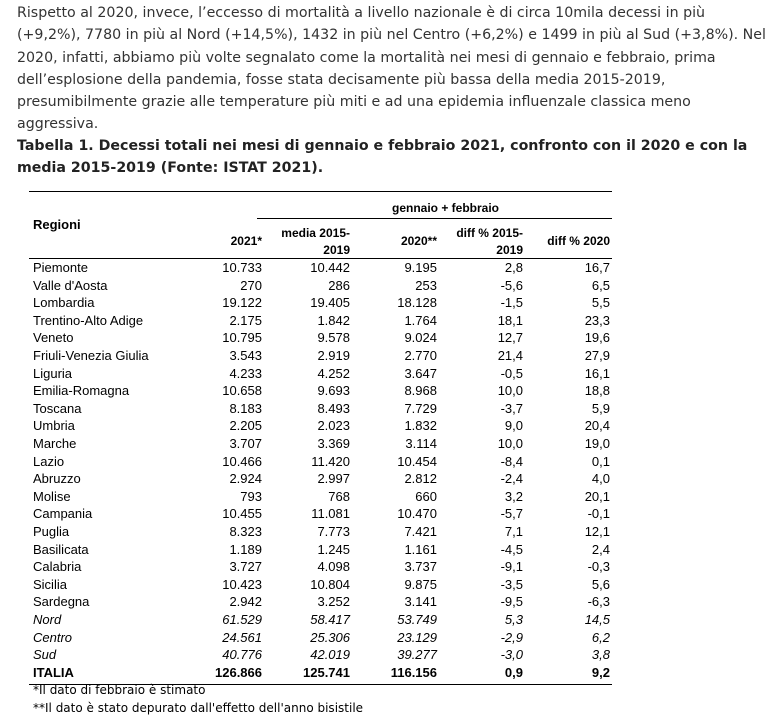 Image resolution: width=772 pixels, height=717 pixels. What do you see at coordinates (320, 258) in the screenshot?
I see `rule` at bounding box center [320, 258].